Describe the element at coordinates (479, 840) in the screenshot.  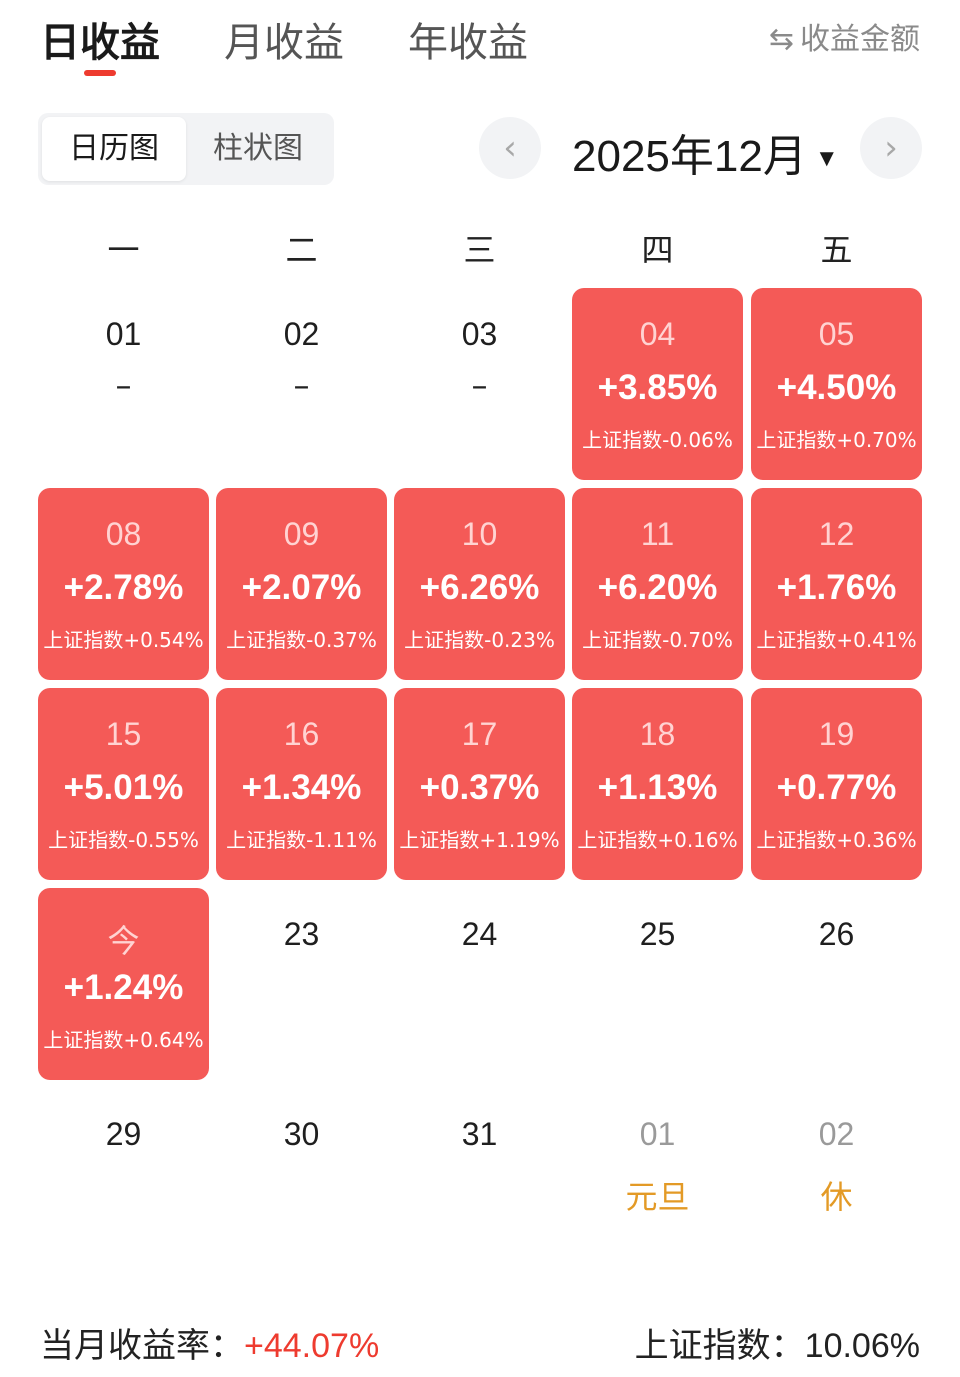
I see `index-change: 上证指数+1.19%` at that location.